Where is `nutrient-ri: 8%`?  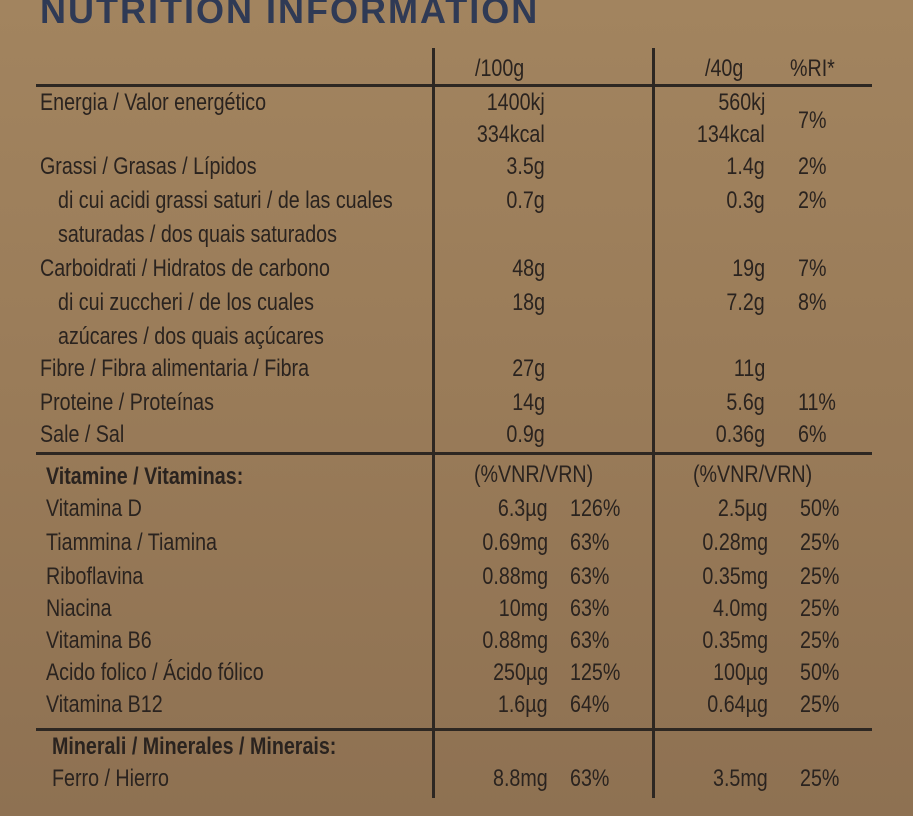 nutrient-ri: 8% is located at coordinates (812, 302).